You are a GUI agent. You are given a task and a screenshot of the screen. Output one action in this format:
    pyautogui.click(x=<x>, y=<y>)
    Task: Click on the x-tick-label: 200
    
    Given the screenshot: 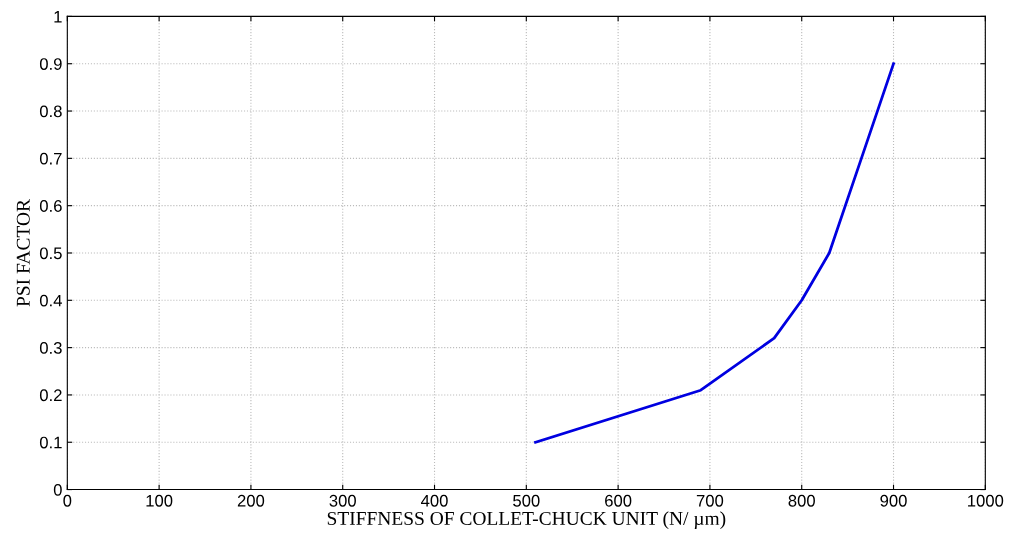 What is the action you would take?
    pyautogui.click(x=251, y=500)
    